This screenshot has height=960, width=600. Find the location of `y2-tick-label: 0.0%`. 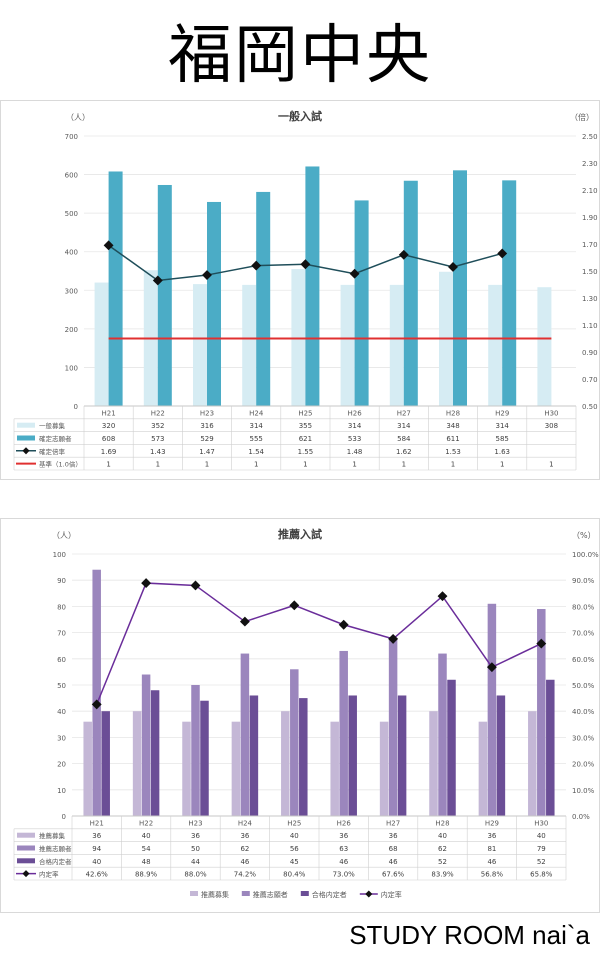

y2-tick-label: 0.0% is located at coordinates (581, 817).